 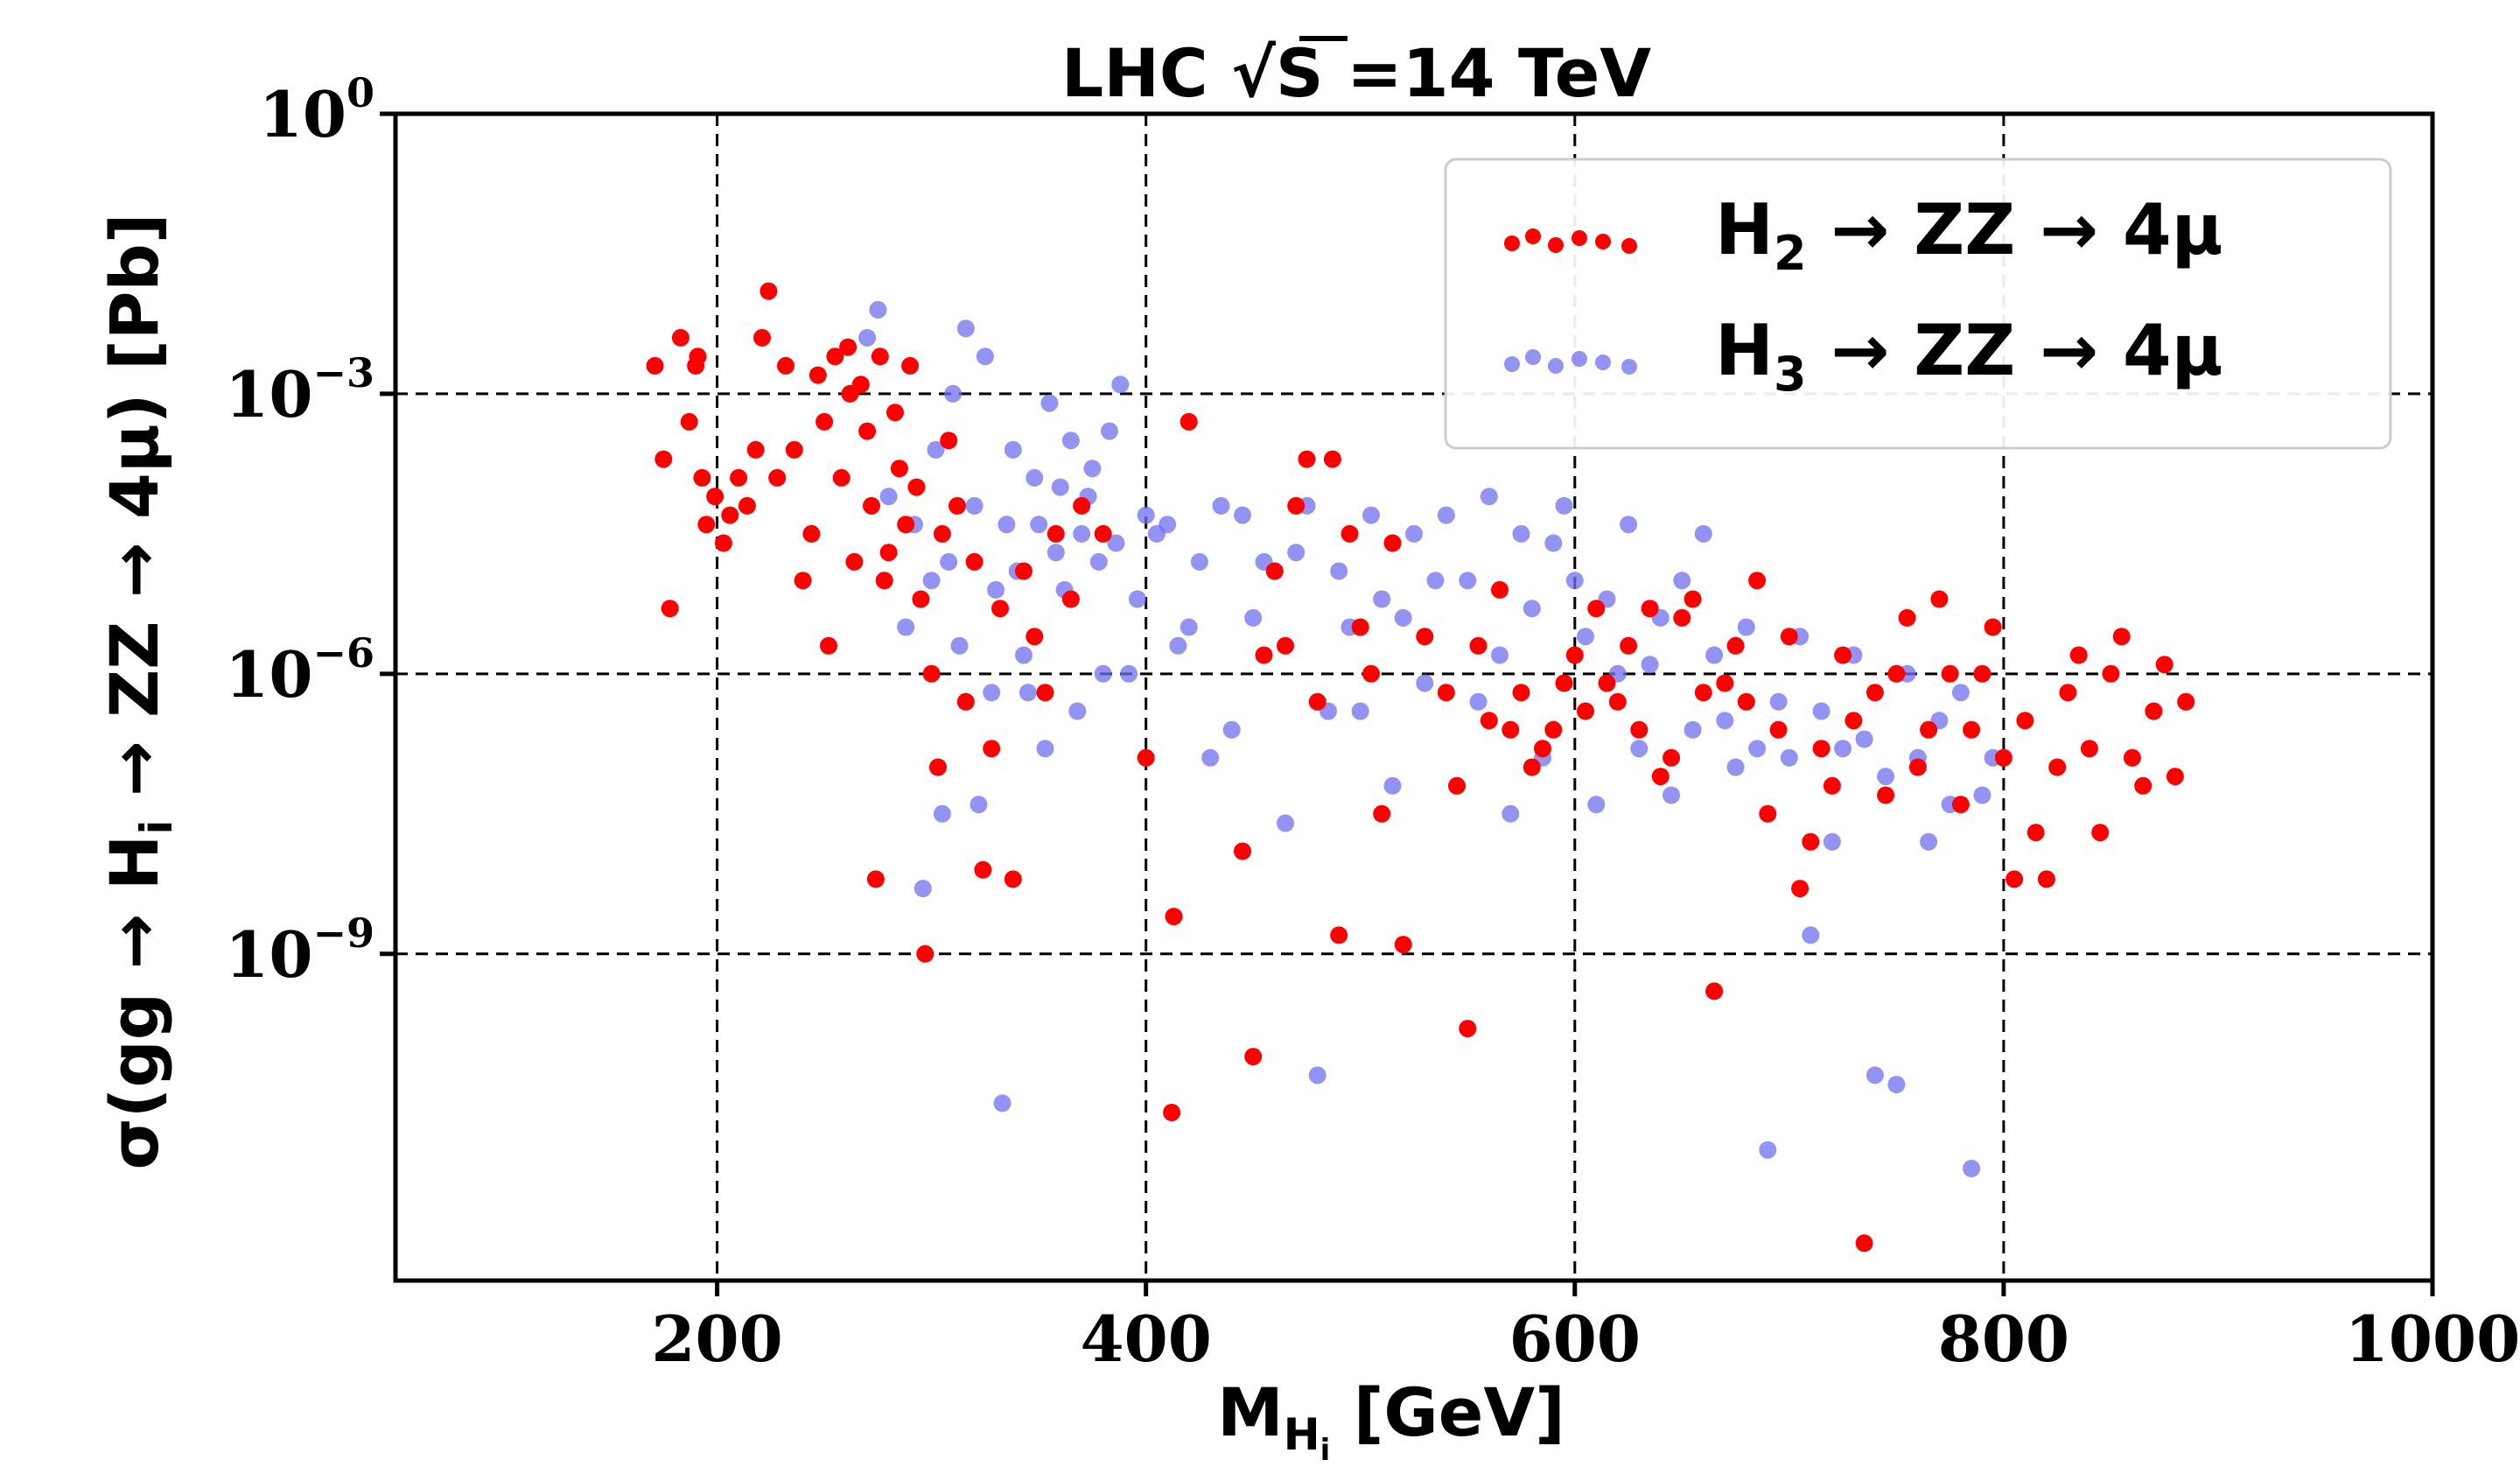 What do you see at coordinates (1488, 73) in the screenshot?
I see `title-suffix: =14 TeV` at bounding box center [1488, 73].